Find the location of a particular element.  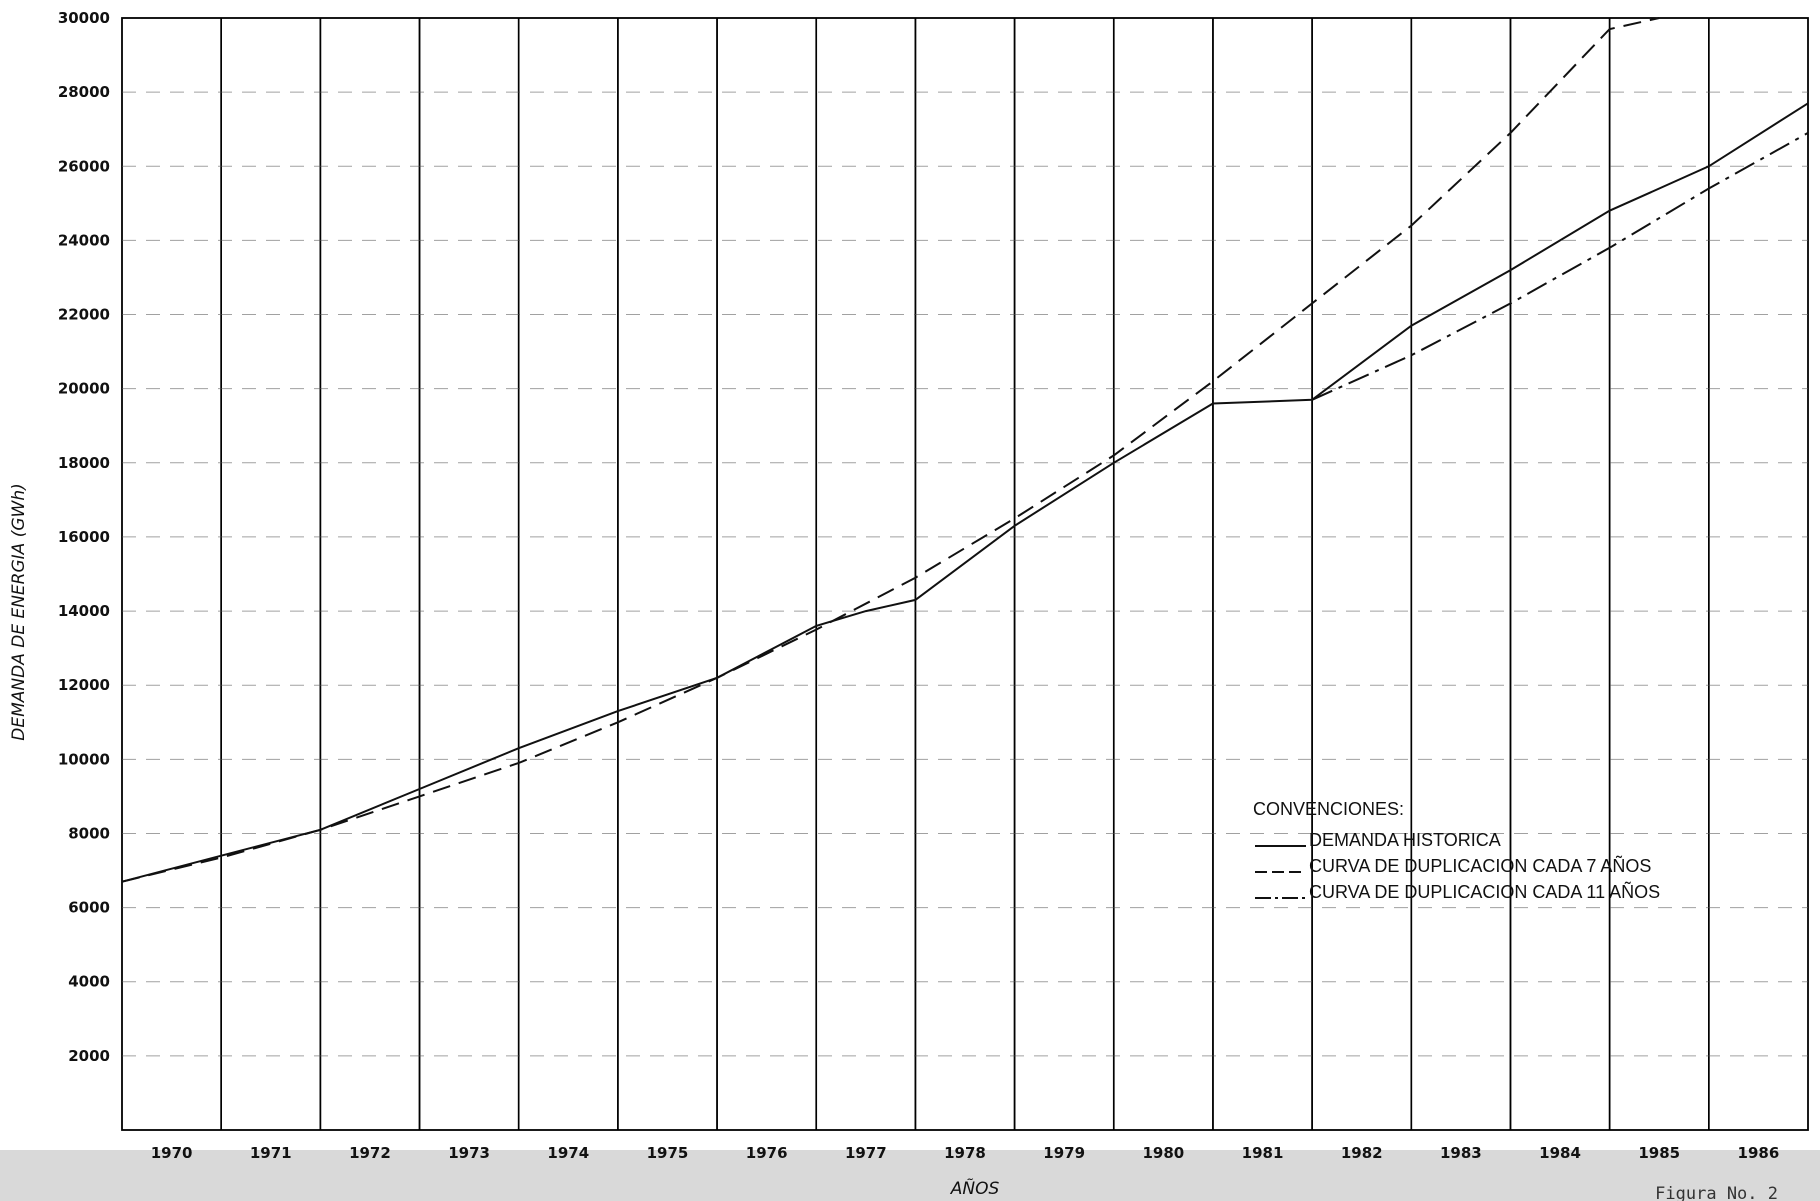

y-tick-label: 24000 is located at coordinates (84, 240).